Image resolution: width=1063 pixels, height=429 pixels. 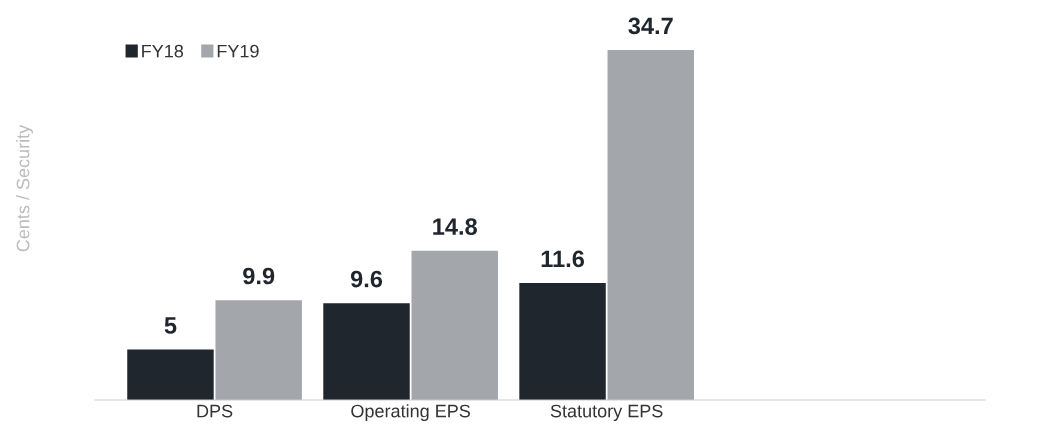 I want to click on x-tick-label: Operating EPS, so click(x=411, y=412).